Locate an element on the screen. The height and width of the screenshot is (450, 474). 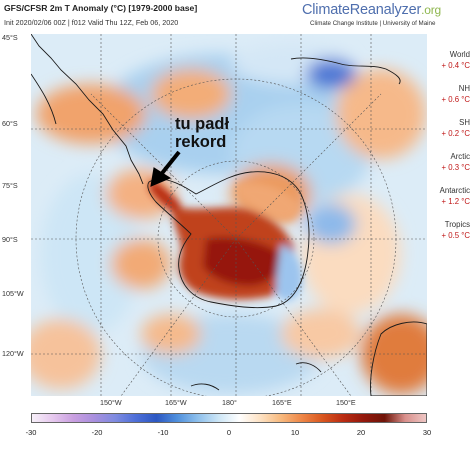
colorbar-tick-label: 10 is located at coordinates (295, 432).